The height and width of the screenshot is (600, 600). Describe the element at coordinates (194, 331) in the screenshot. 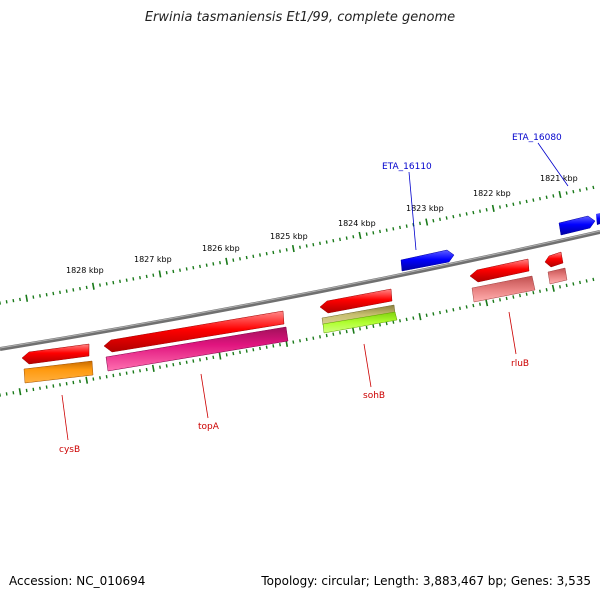

I see `gene-topA` at that location.